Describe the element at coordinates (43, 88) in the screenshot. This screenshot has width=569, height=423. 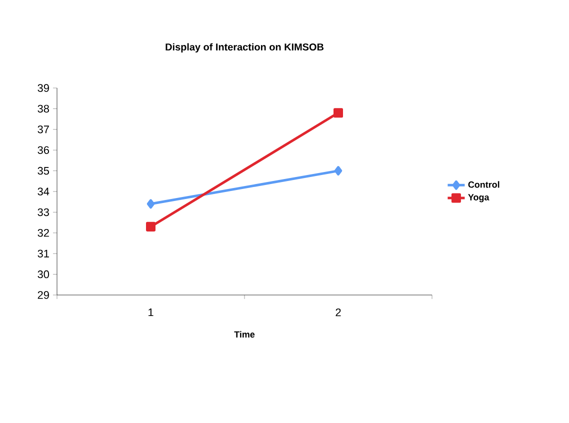
I see `y-tick-label: 39` at that location.